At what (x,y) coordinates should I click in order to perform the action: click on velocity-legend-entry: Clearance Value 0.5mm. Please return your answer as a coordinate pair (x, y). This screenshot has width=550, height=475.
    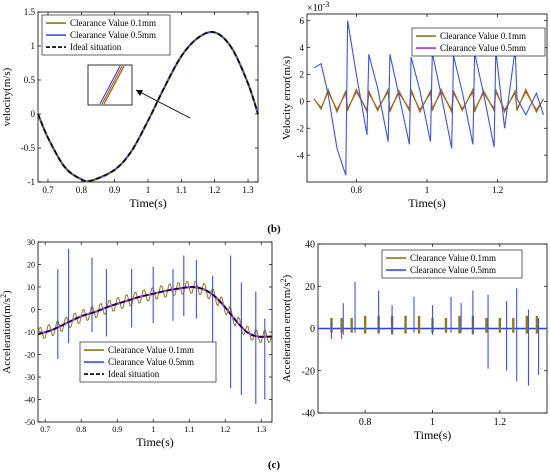
    Looking at the image, I should click on (113, 35).